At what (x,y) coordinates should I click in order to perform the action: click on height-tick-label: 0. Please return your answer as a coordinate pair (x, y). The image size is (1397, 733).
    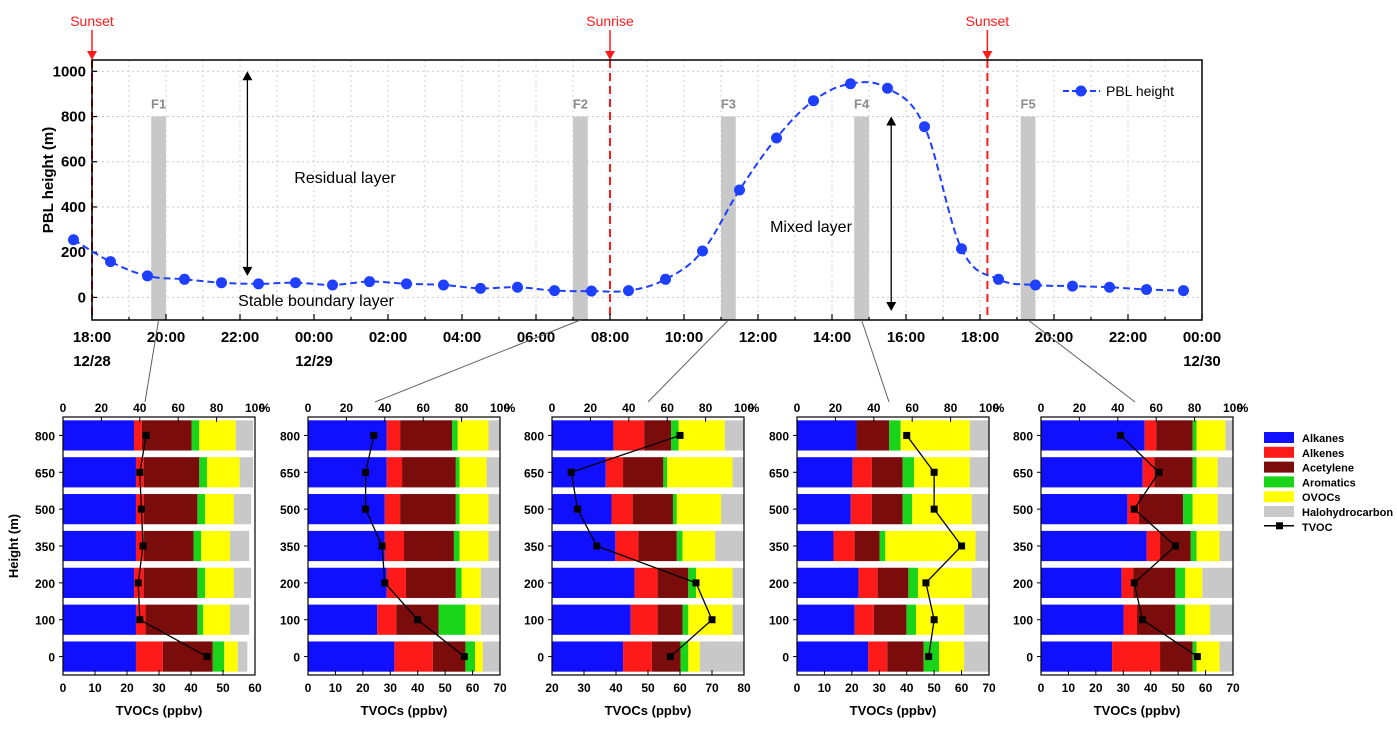
    Looking at the image, I should click on (540, 658).